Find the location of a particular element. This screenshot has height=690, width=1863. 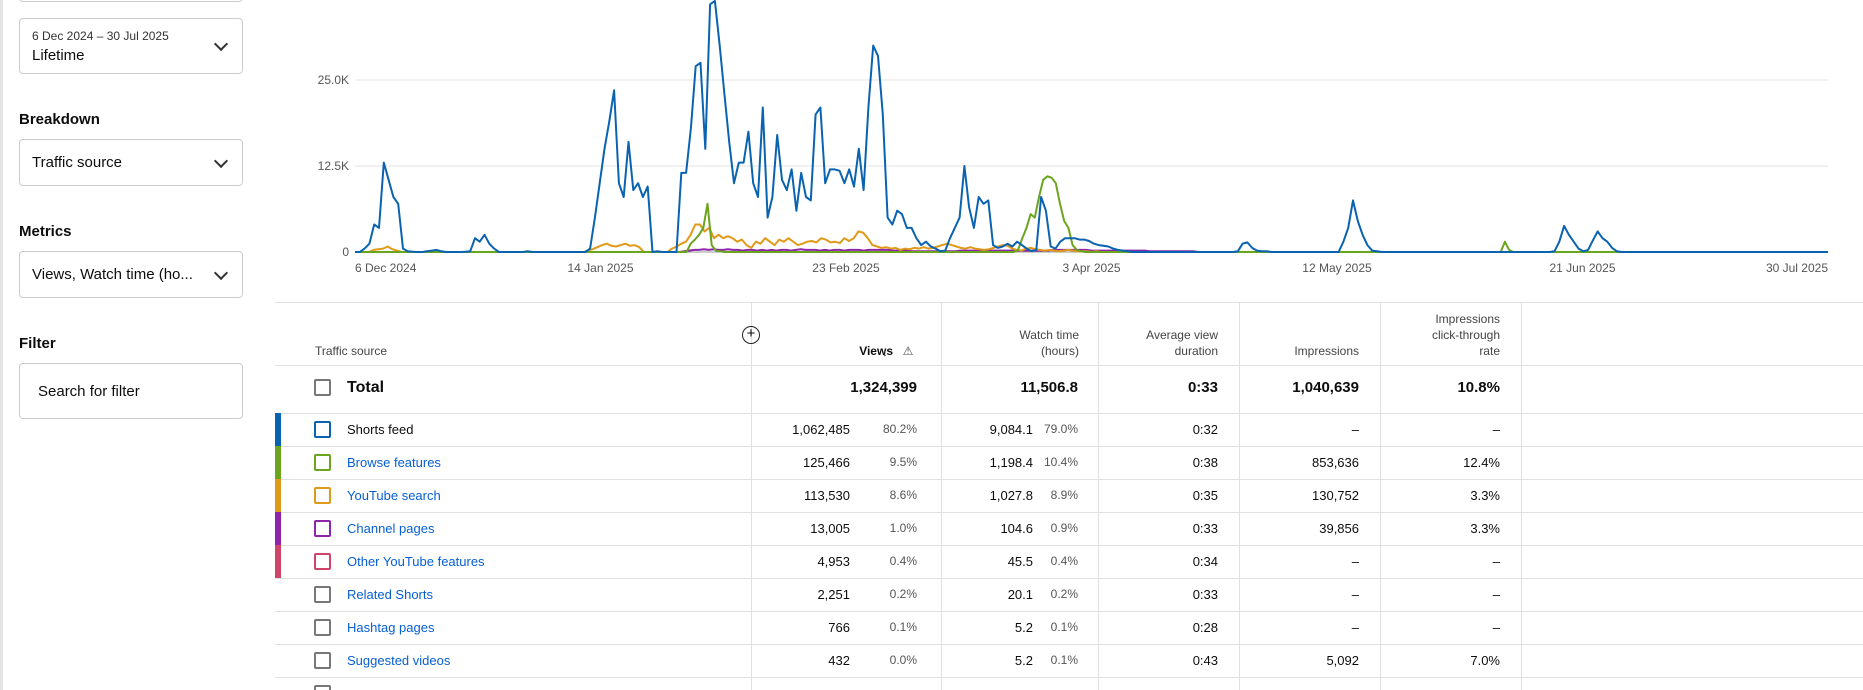

header-bottom-border is located at coordinates (1069, 365).